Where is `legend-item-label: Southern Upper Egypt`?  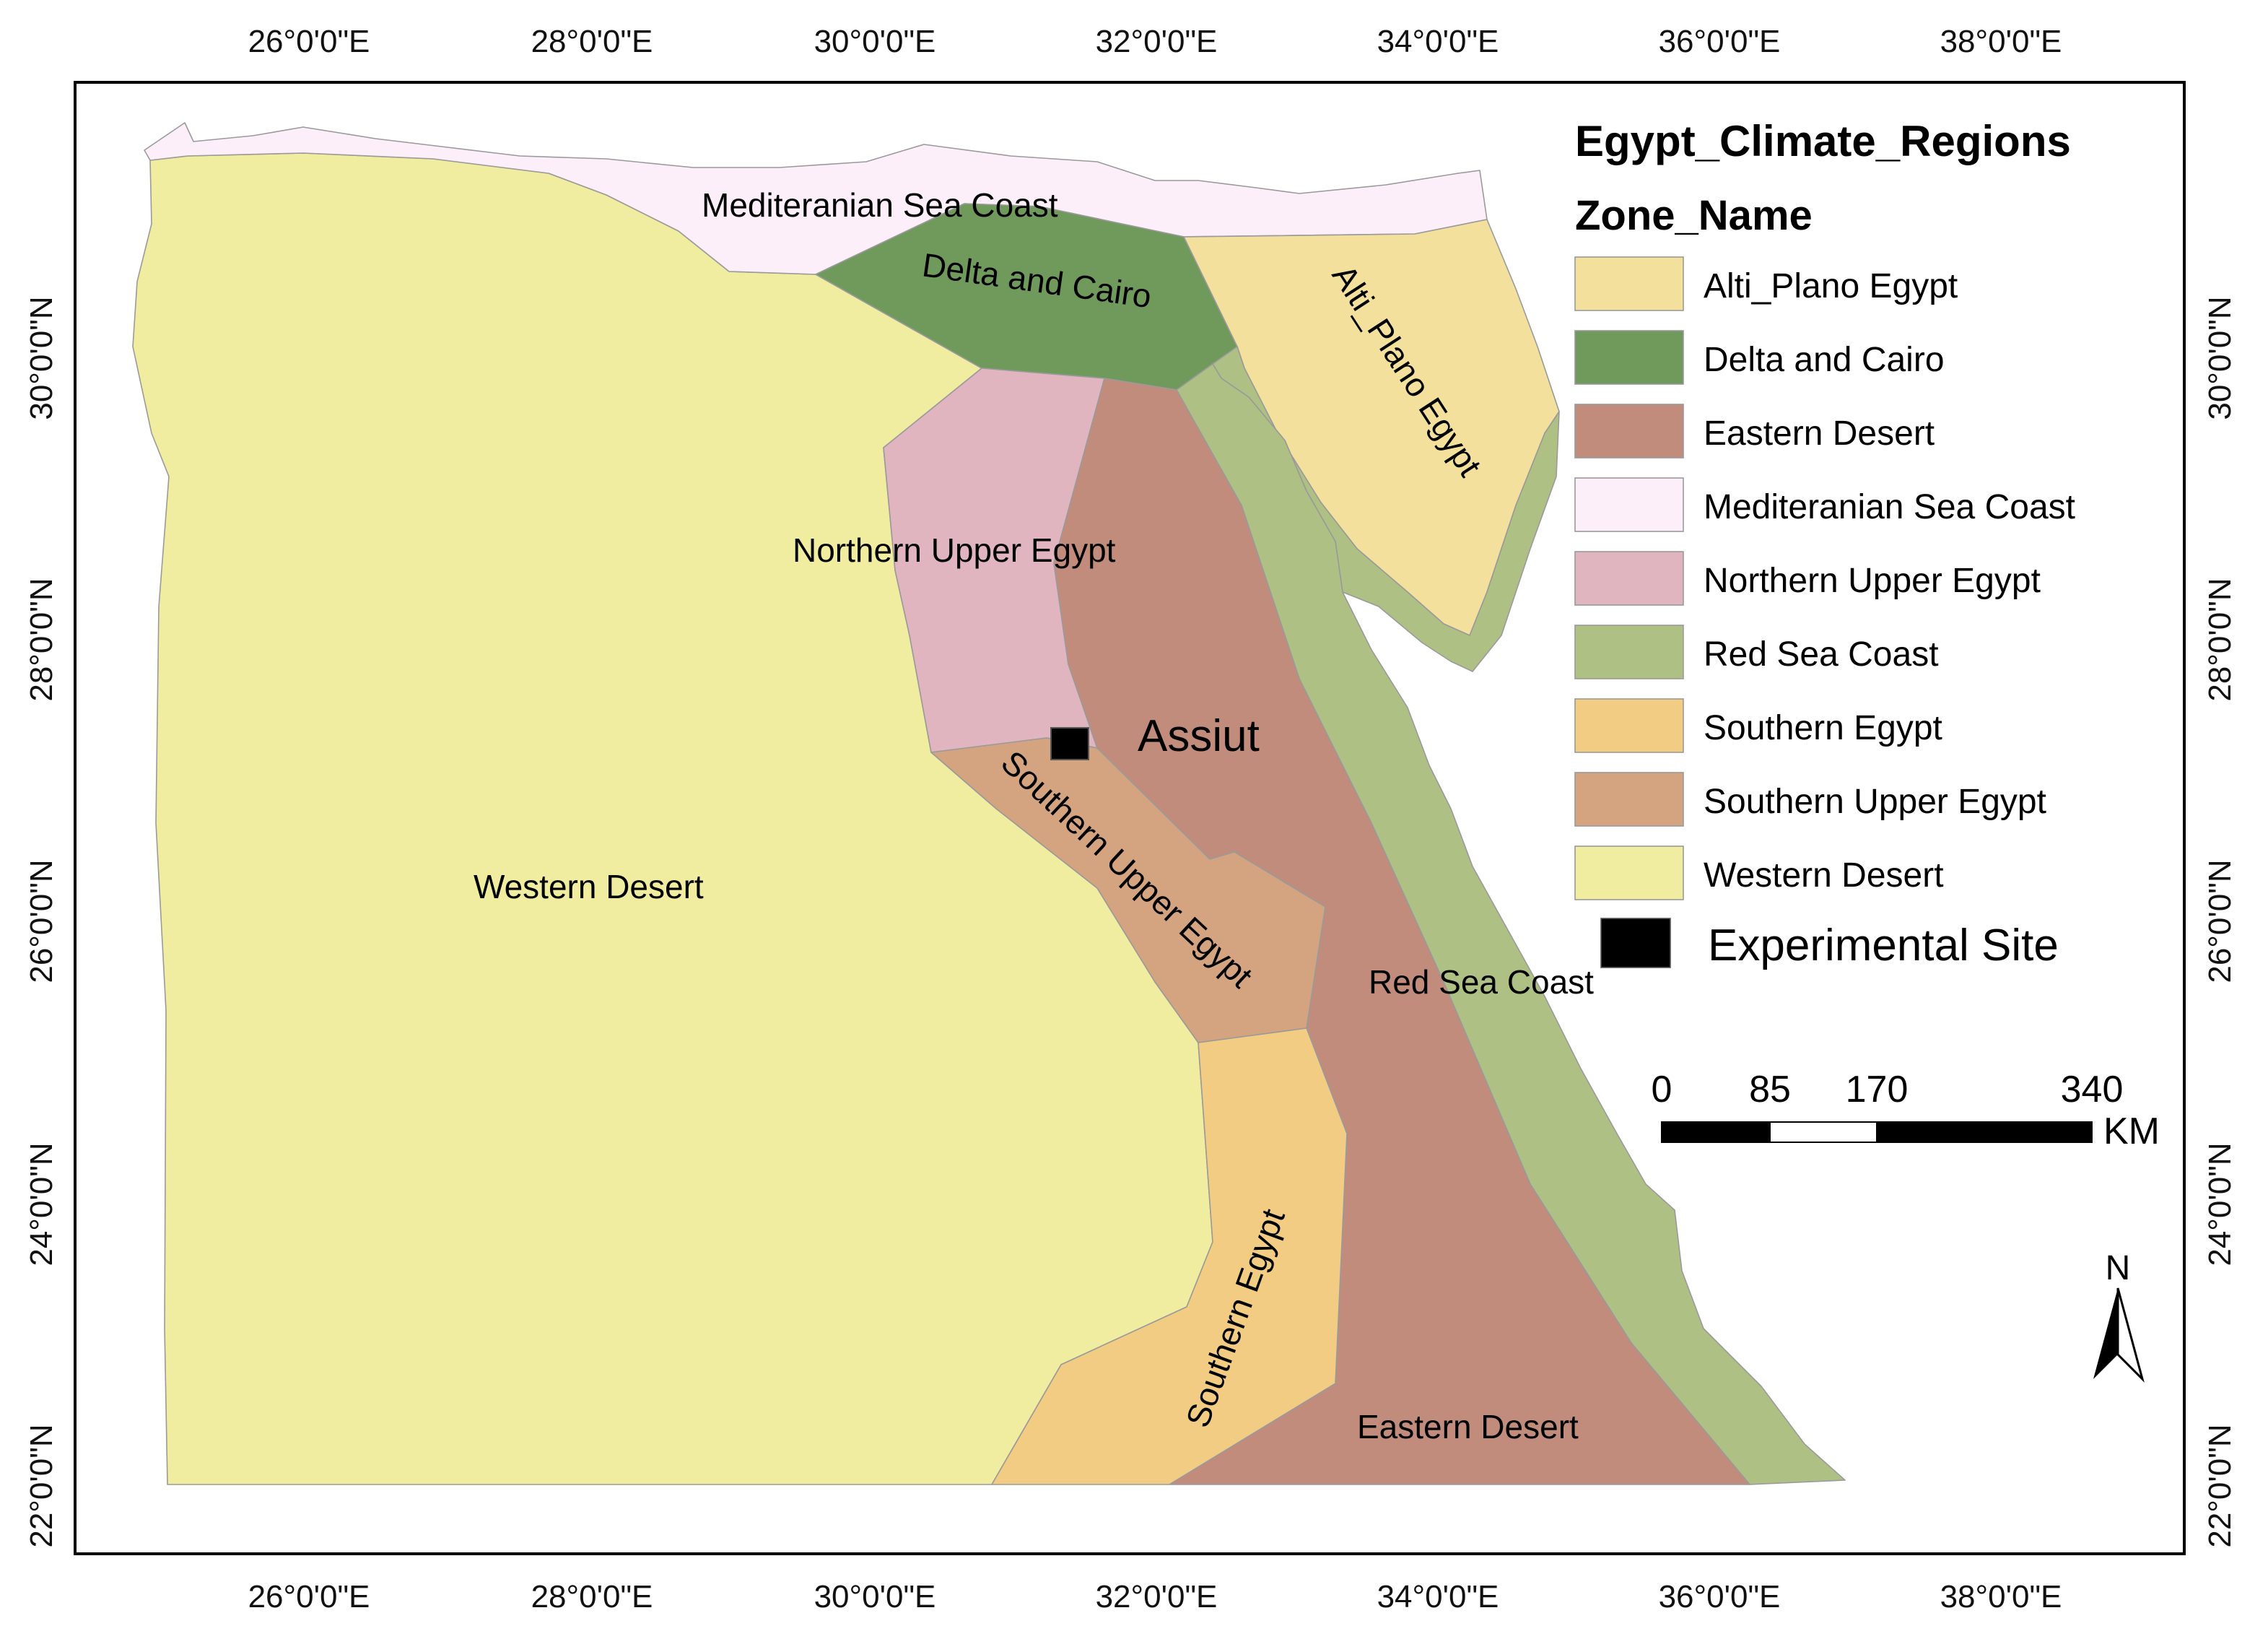
legend-item-label: Southern Upper Egypt is located at coordinates (1875, 802).